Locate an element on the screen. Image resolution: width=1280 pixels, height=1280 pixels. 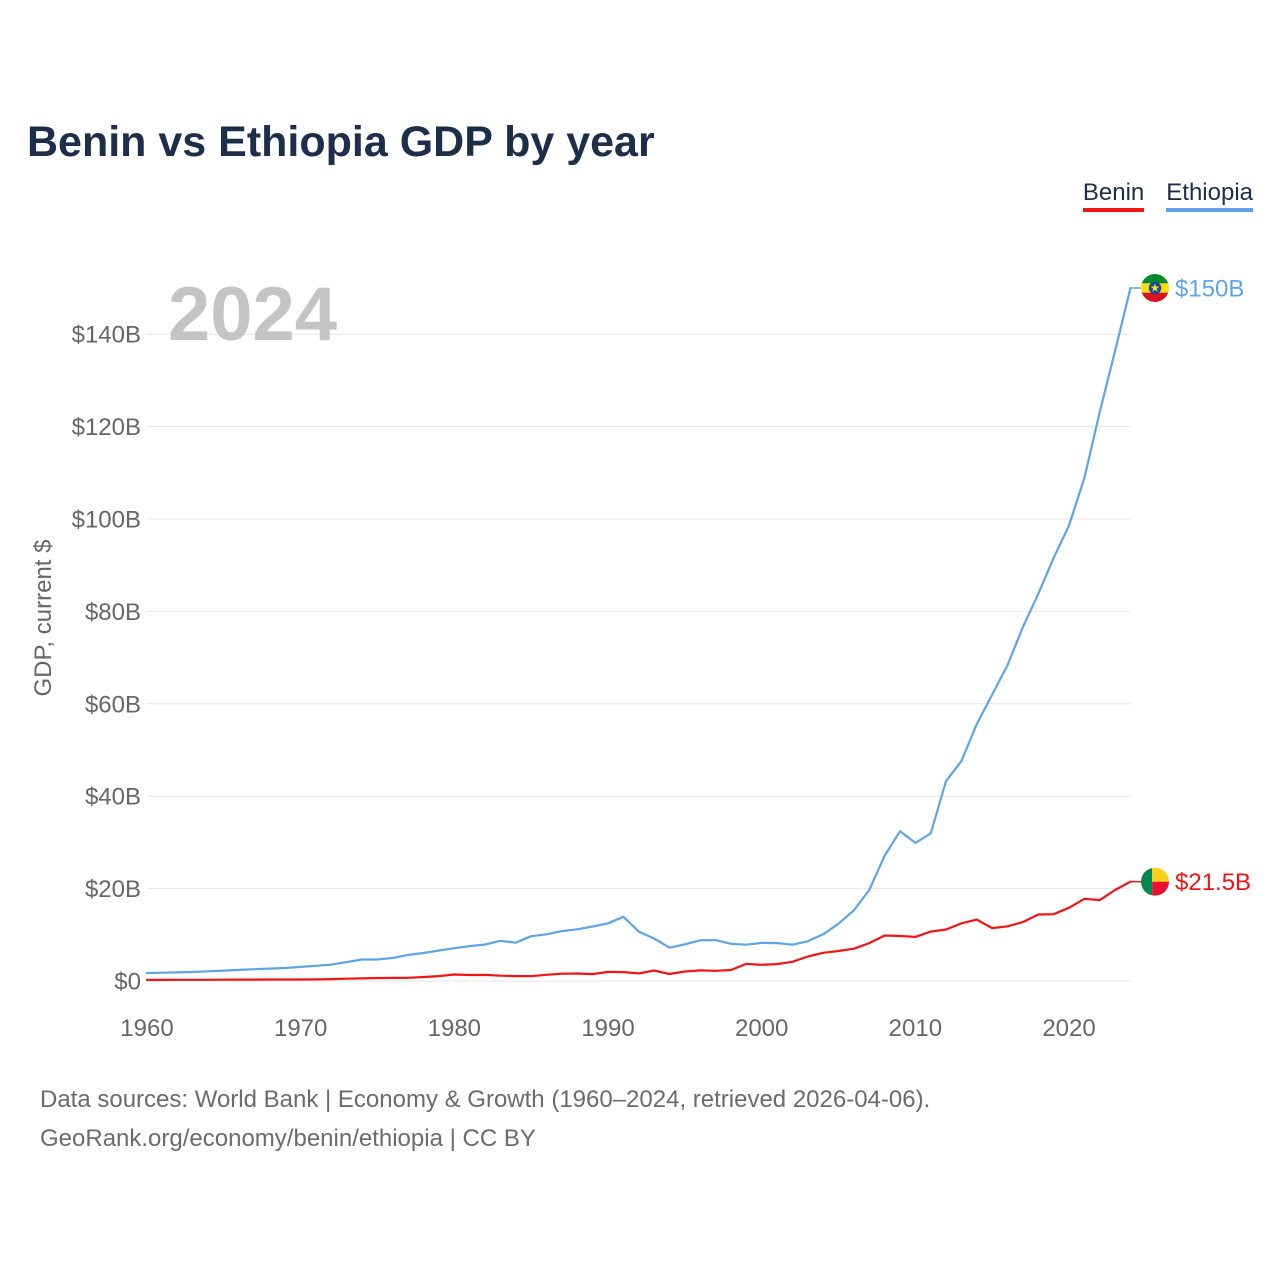
y-tick-label: $100B is located at coordinates (106, 520).